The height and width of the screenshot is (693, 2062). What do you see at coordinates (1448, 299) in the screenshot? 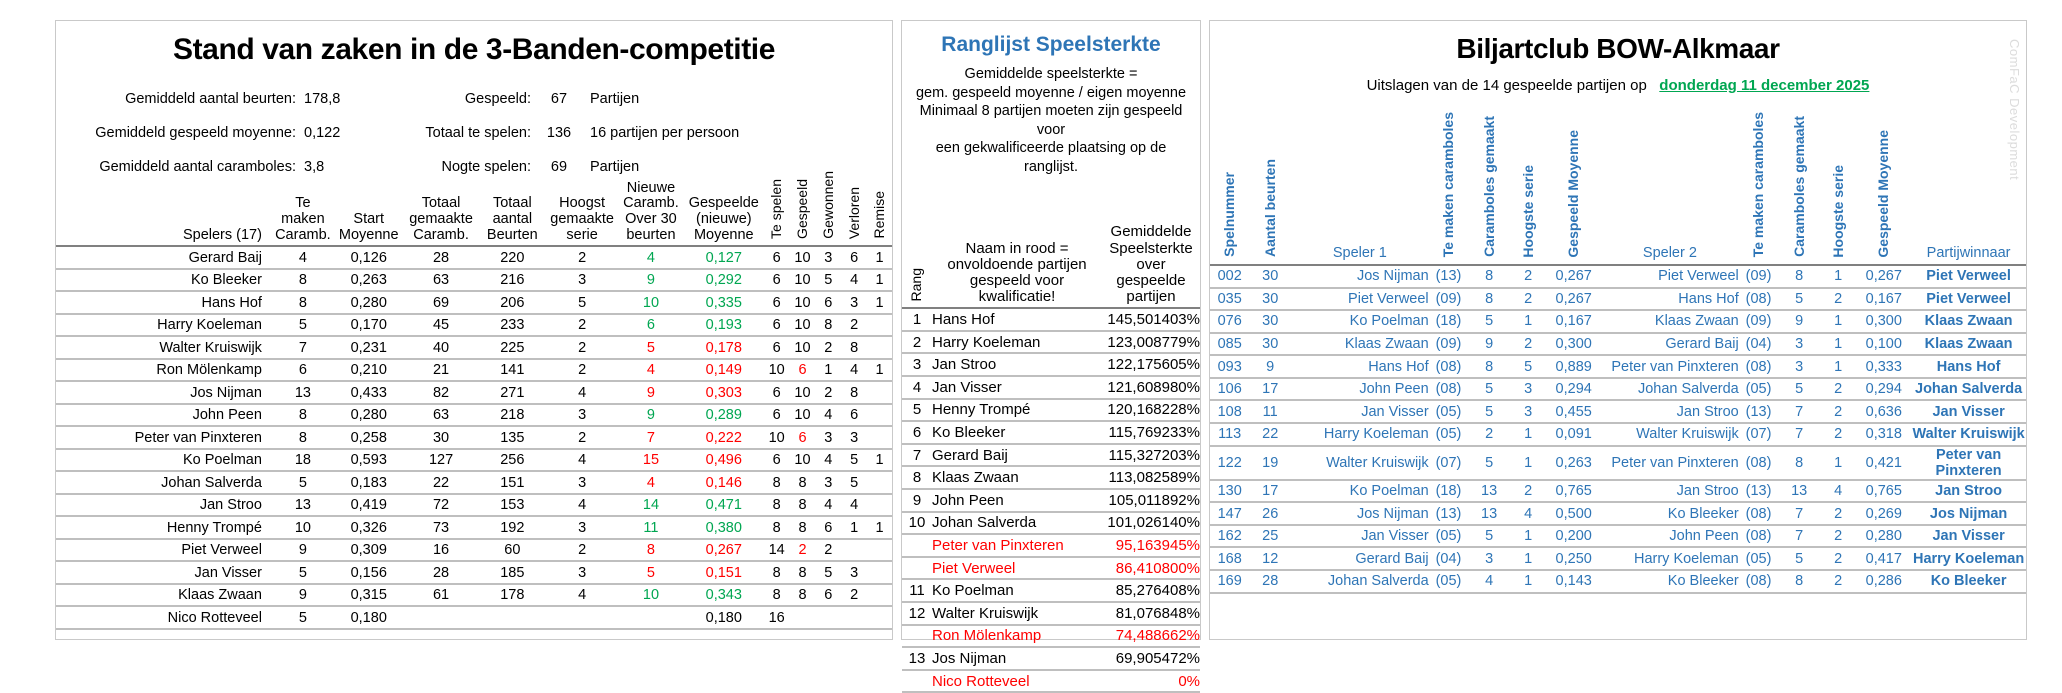
I see `cell-te-maken-1: (09)` at bounding box center [1448, 299].